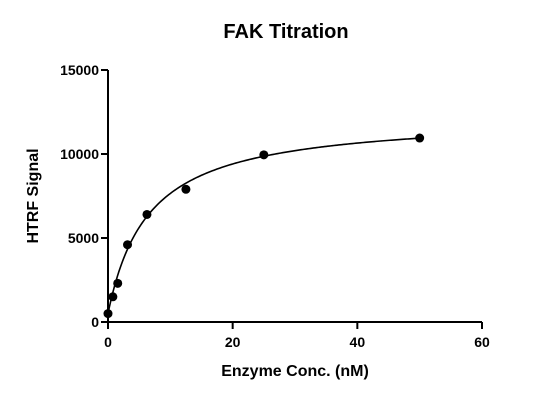  What do you see at coordinates (482, 342) in the screenshot?
I see `x-tick-label: 60` at bounding box center [482, 342].